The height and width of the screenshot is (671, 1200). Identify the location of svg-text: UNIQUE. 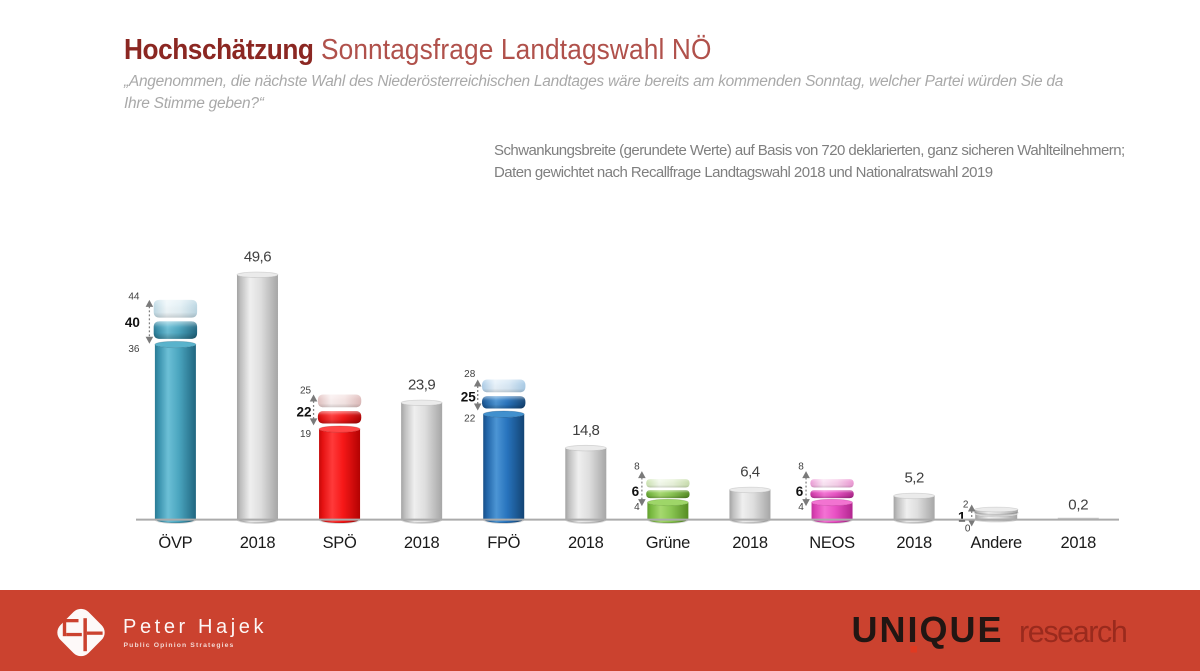
(928, 629).